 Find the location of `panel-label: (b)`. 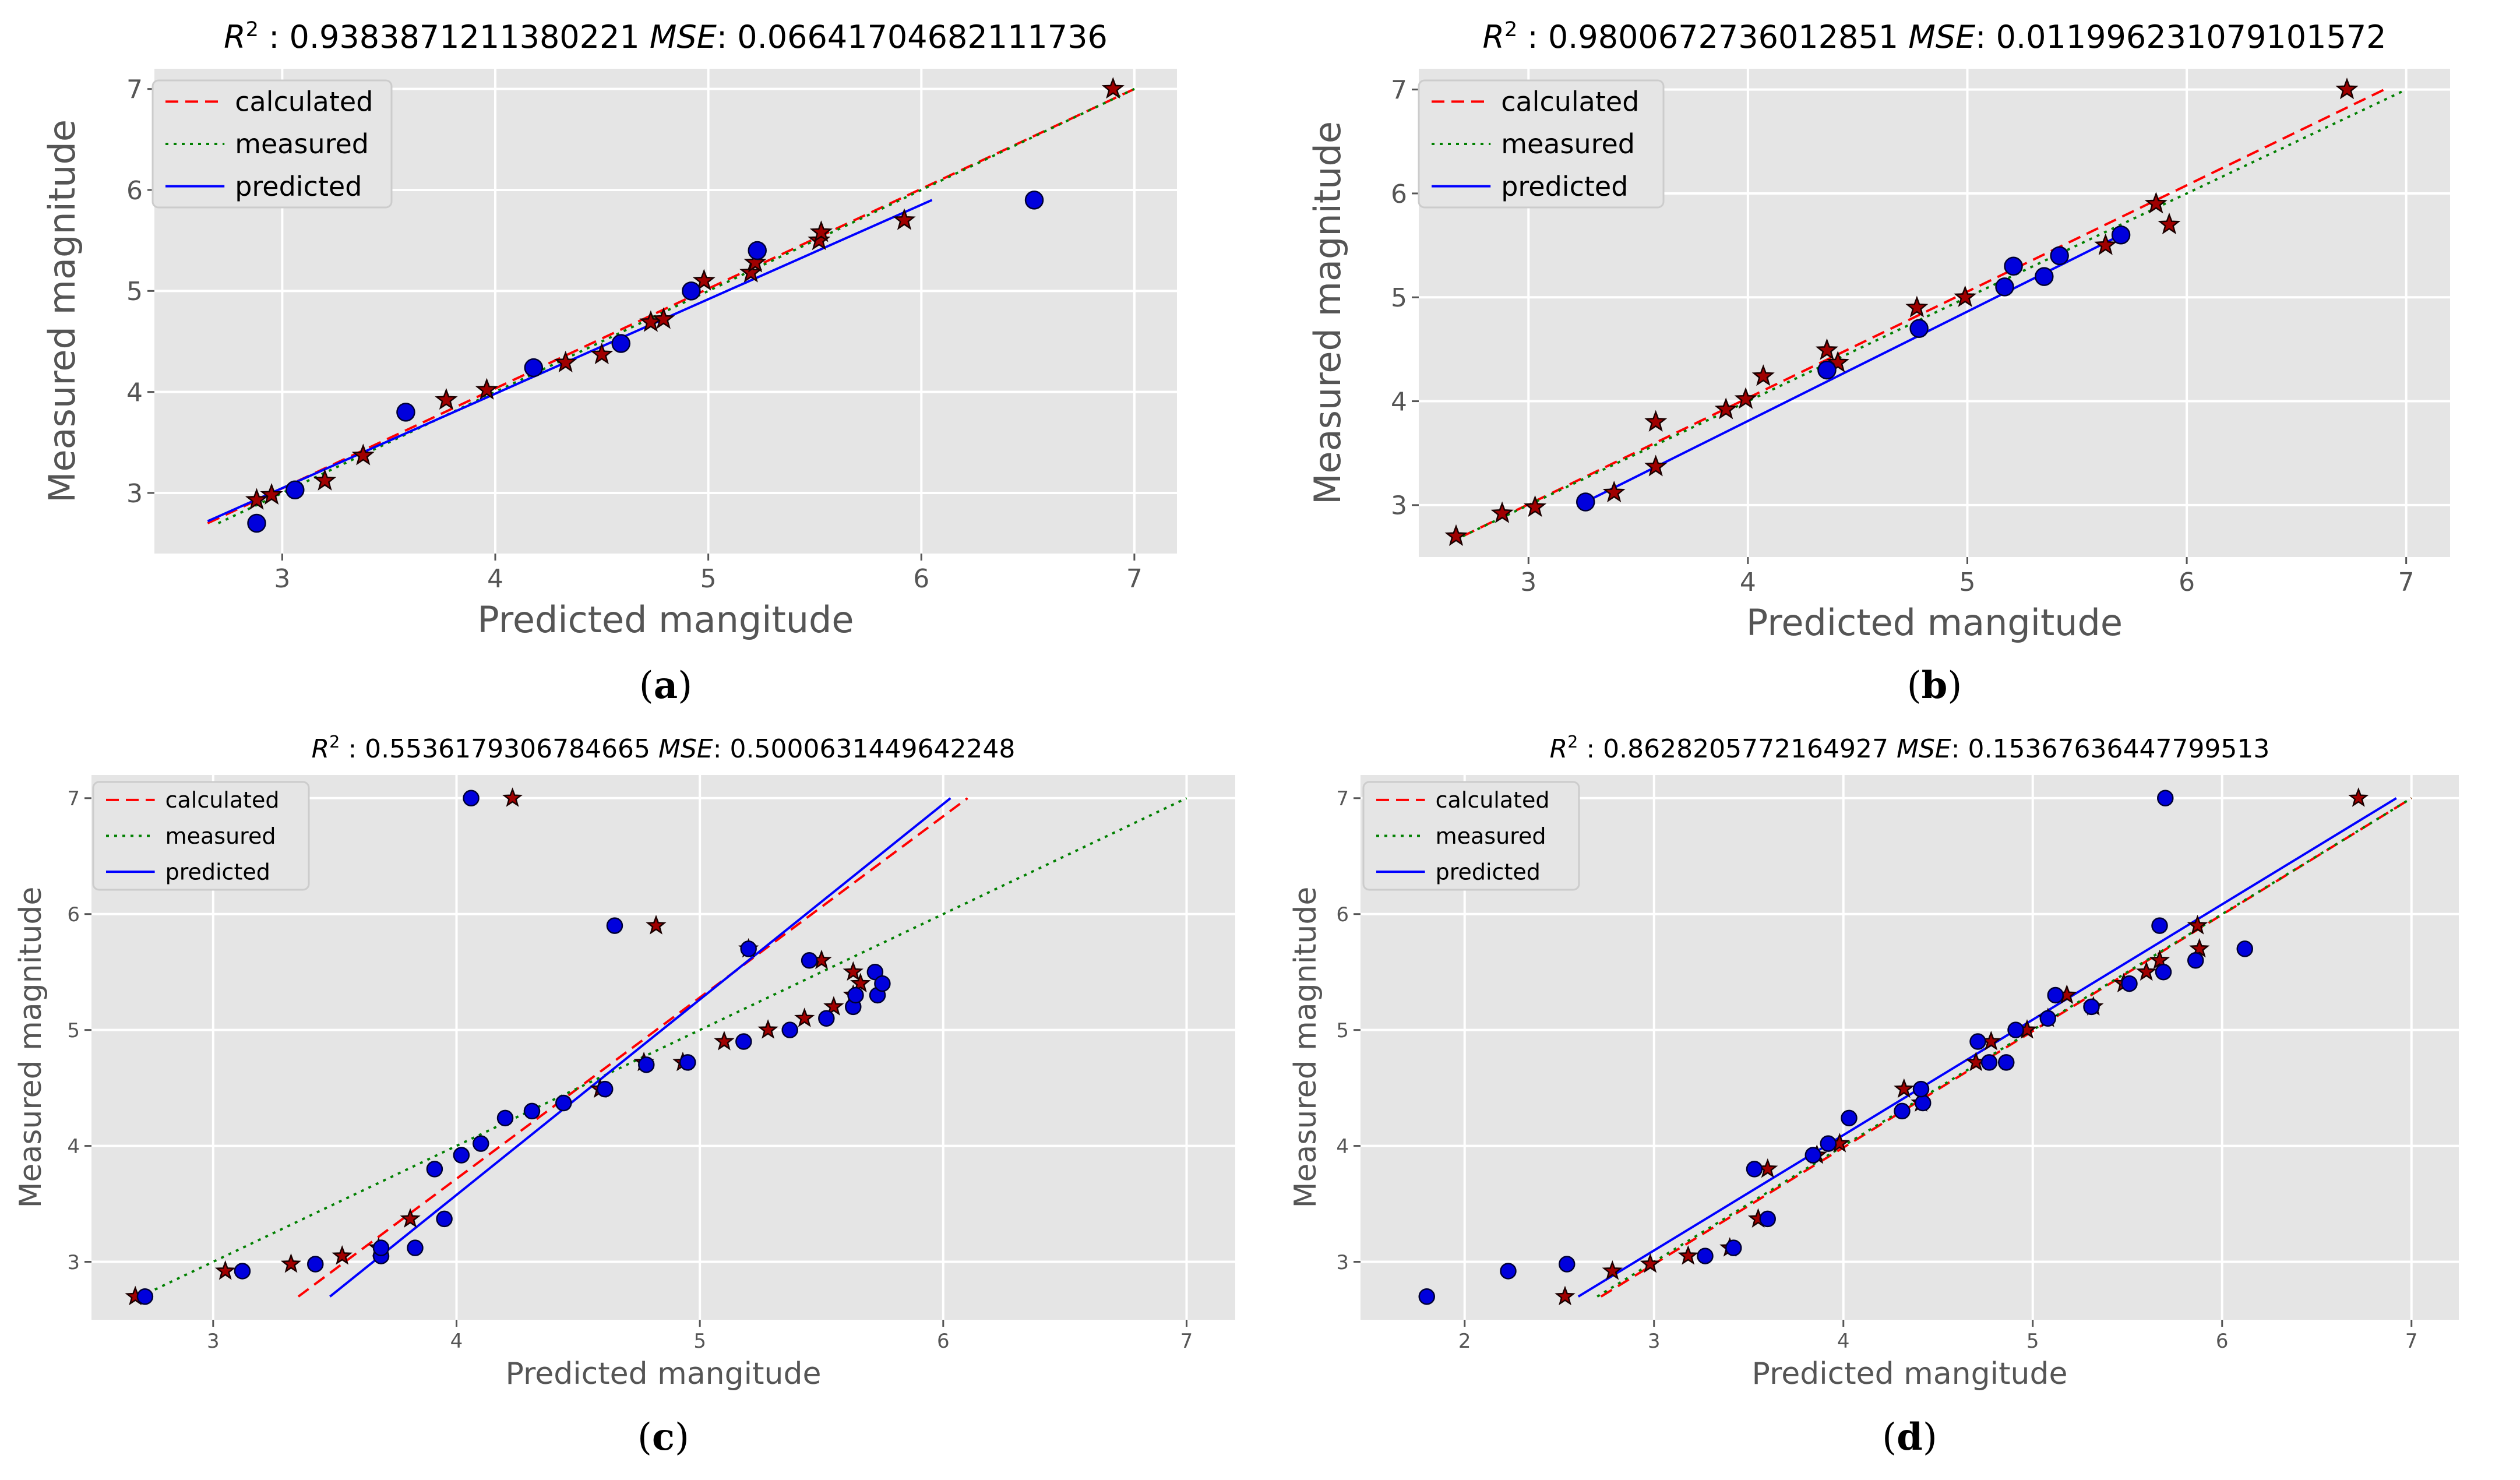

panel-label: (b) is located at coordinates (1935, 685).